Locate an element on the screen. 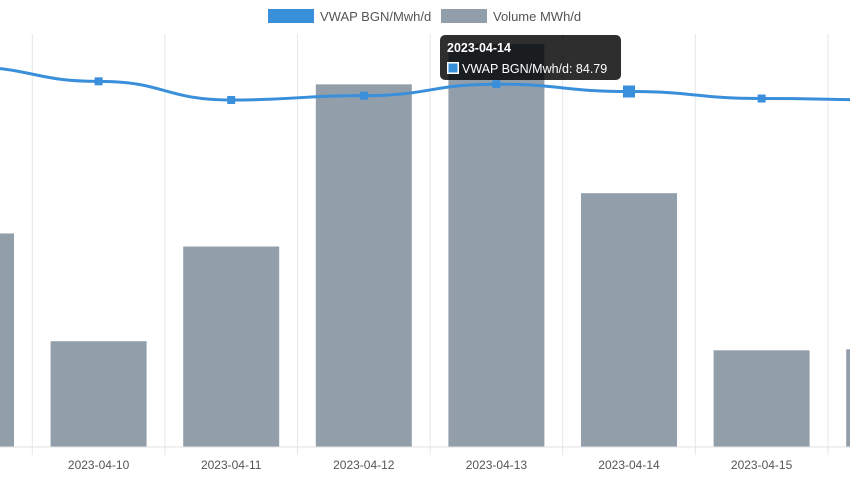  tooltip-color-swatch-fill is located at coordinates (453, 68).